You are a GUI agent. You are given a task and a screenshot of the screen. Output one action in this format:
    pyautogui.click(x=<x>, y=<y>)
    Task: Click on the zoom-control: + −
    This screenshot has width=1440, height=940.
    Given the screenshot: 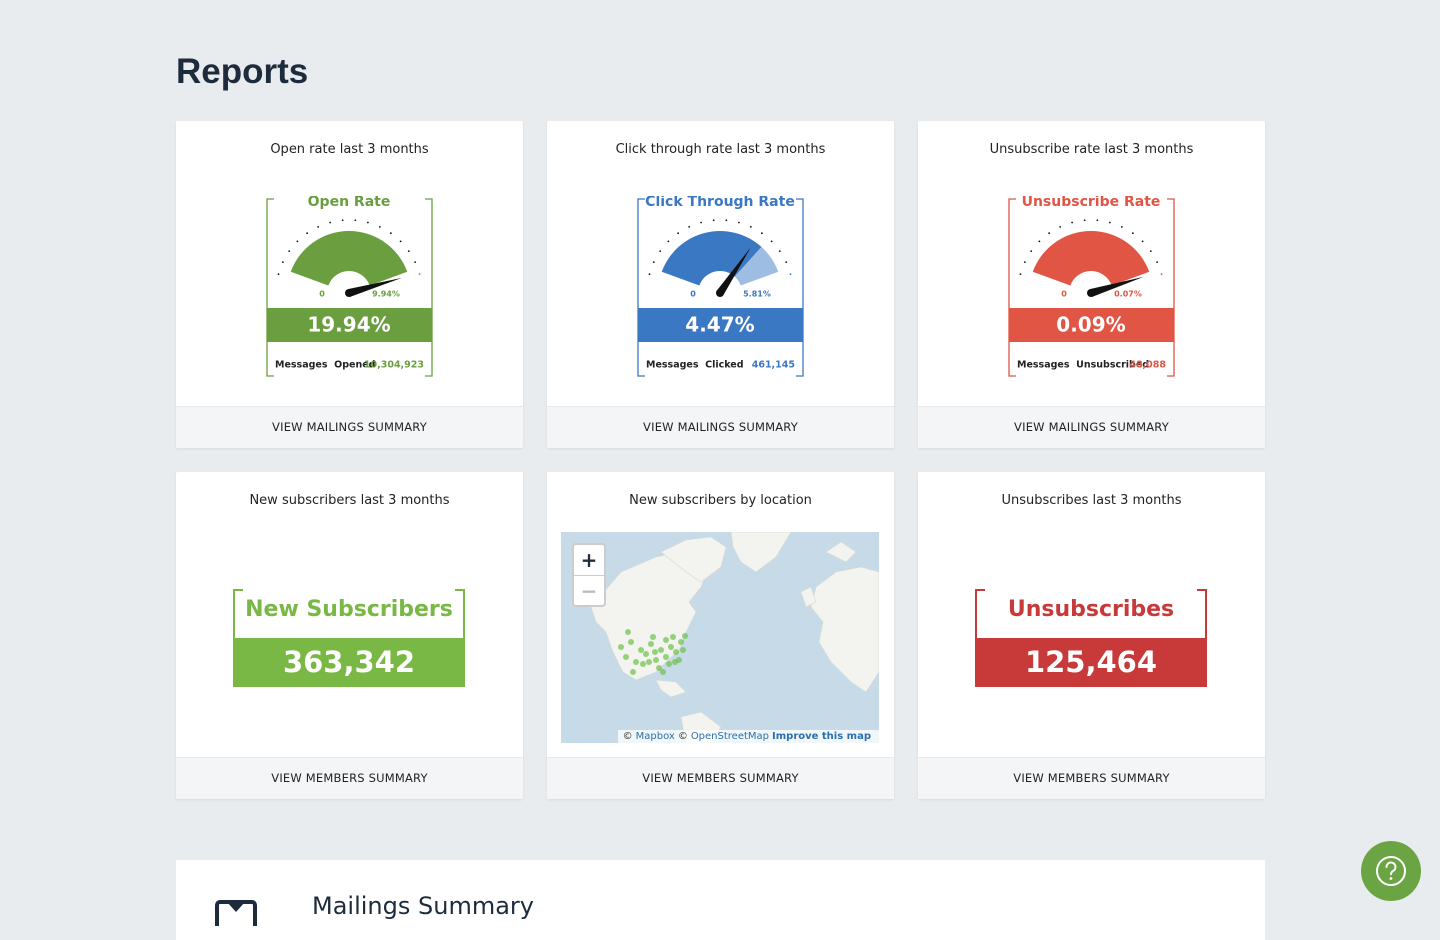 What is the action you would take?
    pyautogui.click(x=589, y=575)
    